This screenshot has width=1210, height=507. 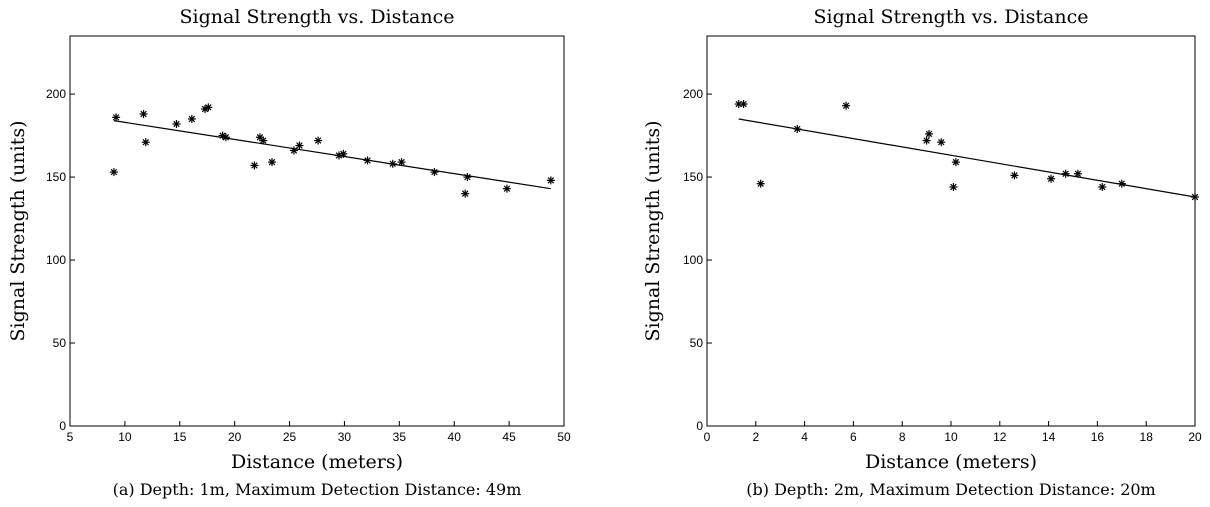 I want to click on x-tick-label: 35, so click(x=400, y=437).